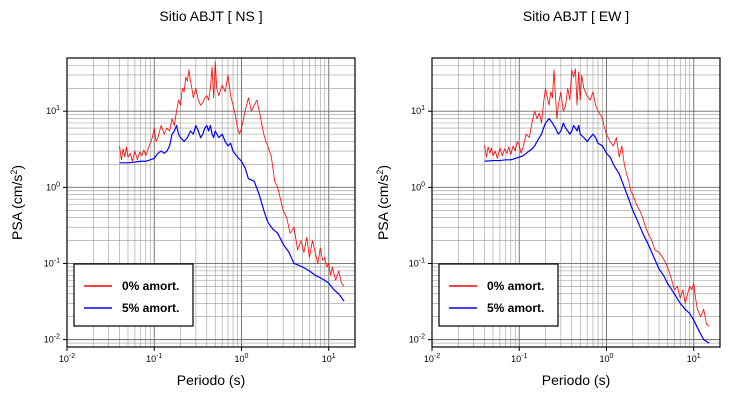  Describe the element at coordinates (210, 16) in the screenshot. I see `chart-title: Sitio ABJT [ NS ]` at that location.